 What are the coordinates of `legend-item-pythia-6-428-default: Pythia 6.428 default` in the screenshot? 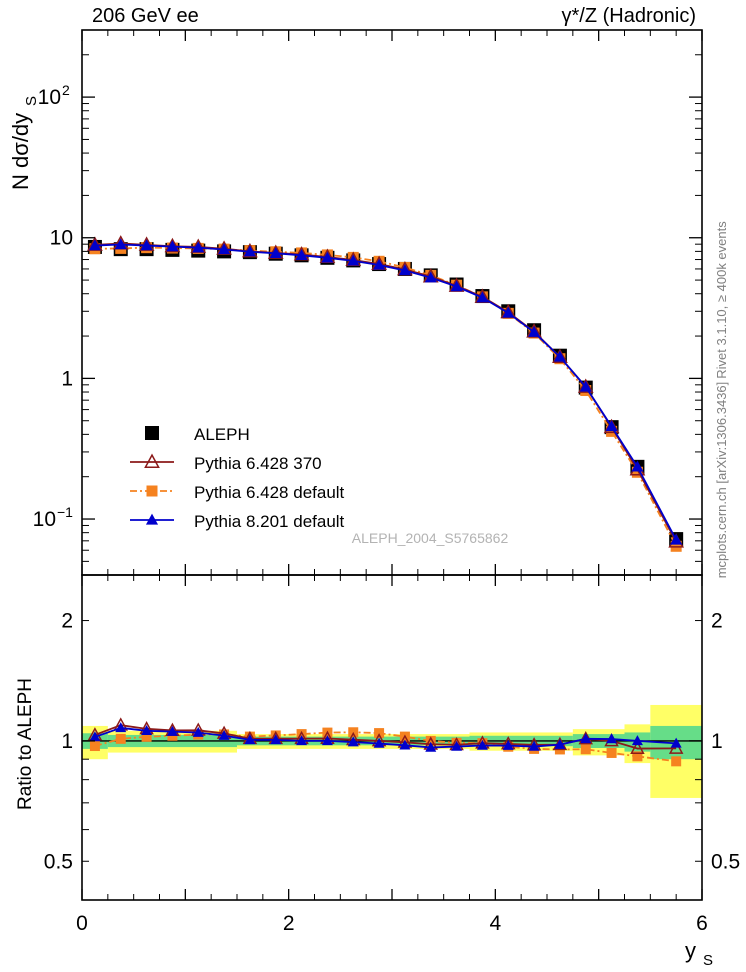 It's located at (237, 492).